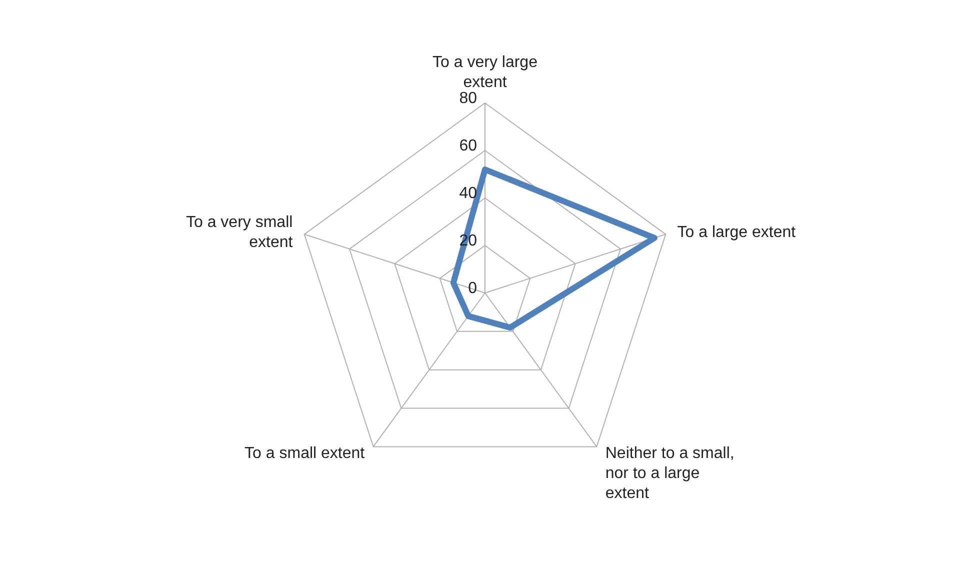  Describe the element at coordinates (468, 98) in the screenshot. I see `y-tick-label: 80` at that location.